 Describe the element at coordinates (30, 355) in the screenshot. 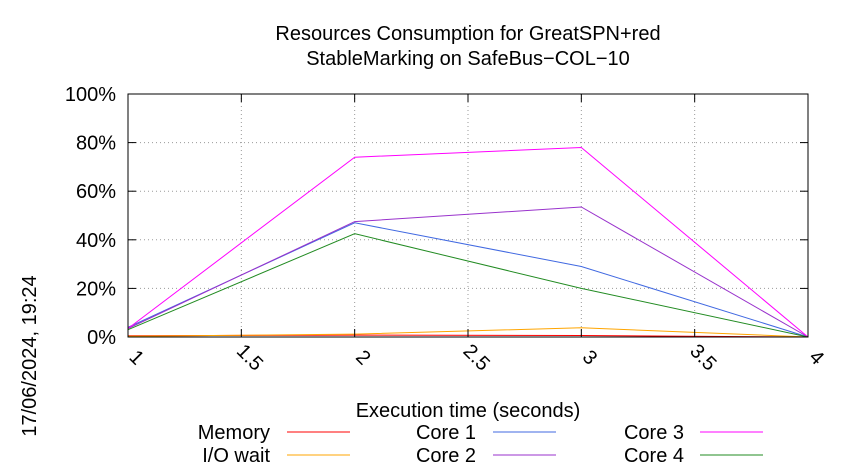

I see `timestamp: 17/06/2024, 19:24` at that location.